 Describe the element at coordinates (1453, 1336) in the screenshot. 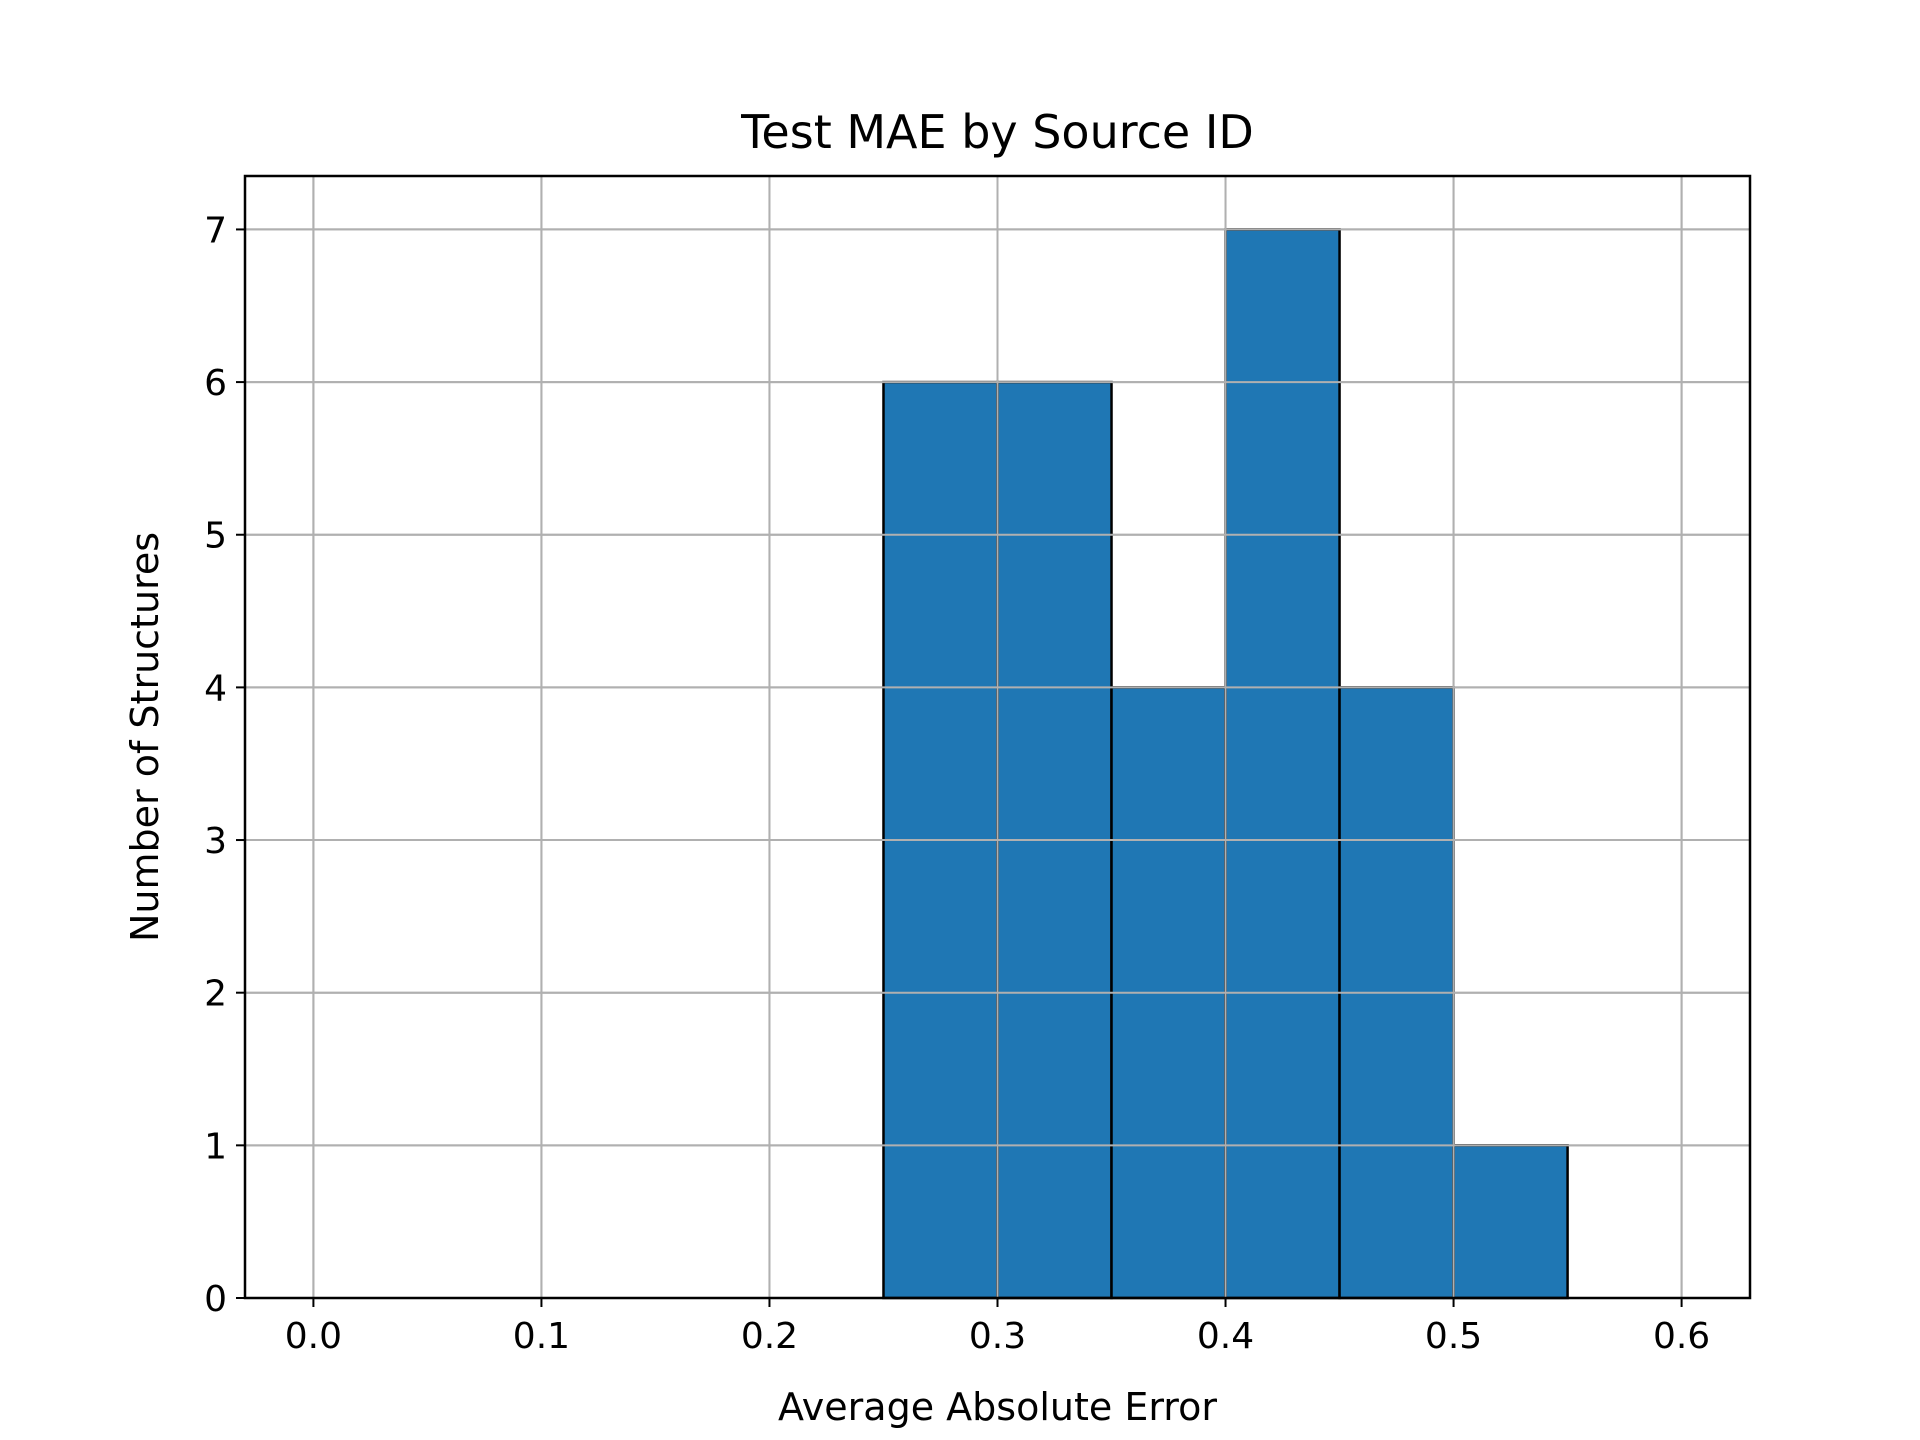

I see `x-tick-label: 0.5` at that location.